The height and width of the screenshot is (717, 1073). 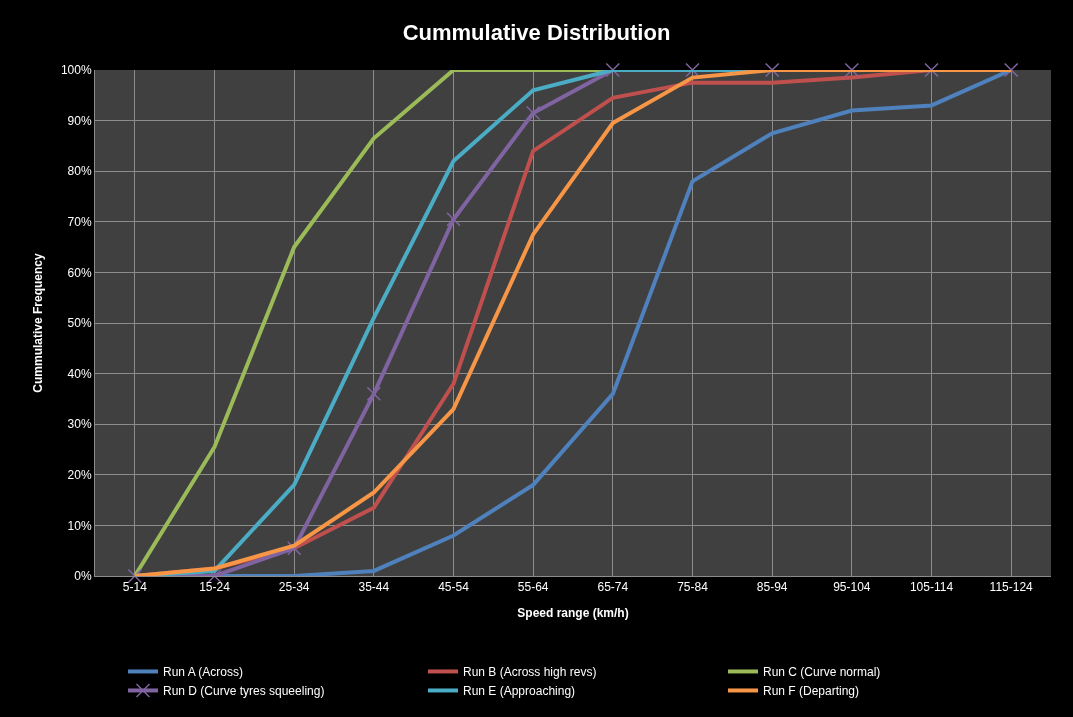 What do you see at coordinates (244, 691) in the screenshot?
I see `legend-label: Run D (Curve tyres squeeling)` at bounding box center [244, 691].